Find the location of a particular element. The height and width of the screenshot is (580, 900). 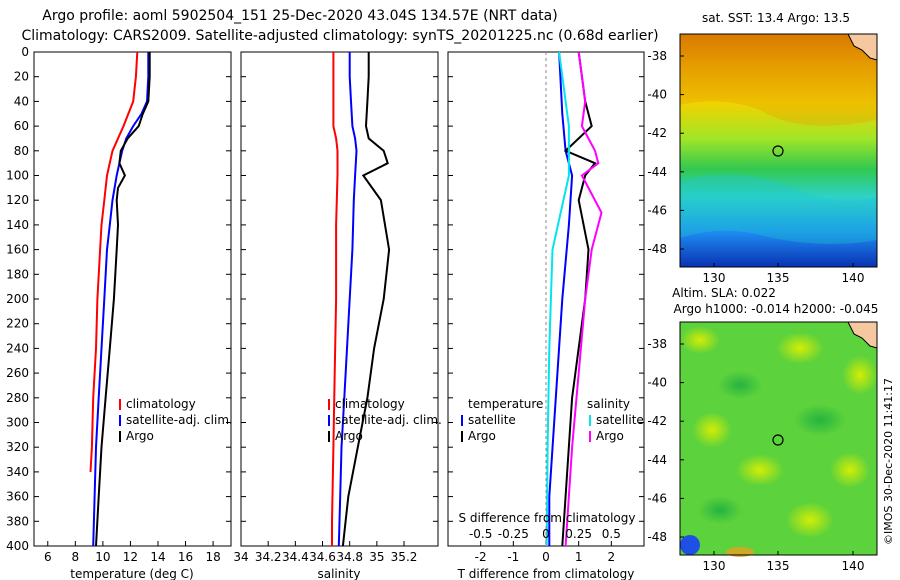

x-tick-label: -2 is located at coordinates (481, 557).